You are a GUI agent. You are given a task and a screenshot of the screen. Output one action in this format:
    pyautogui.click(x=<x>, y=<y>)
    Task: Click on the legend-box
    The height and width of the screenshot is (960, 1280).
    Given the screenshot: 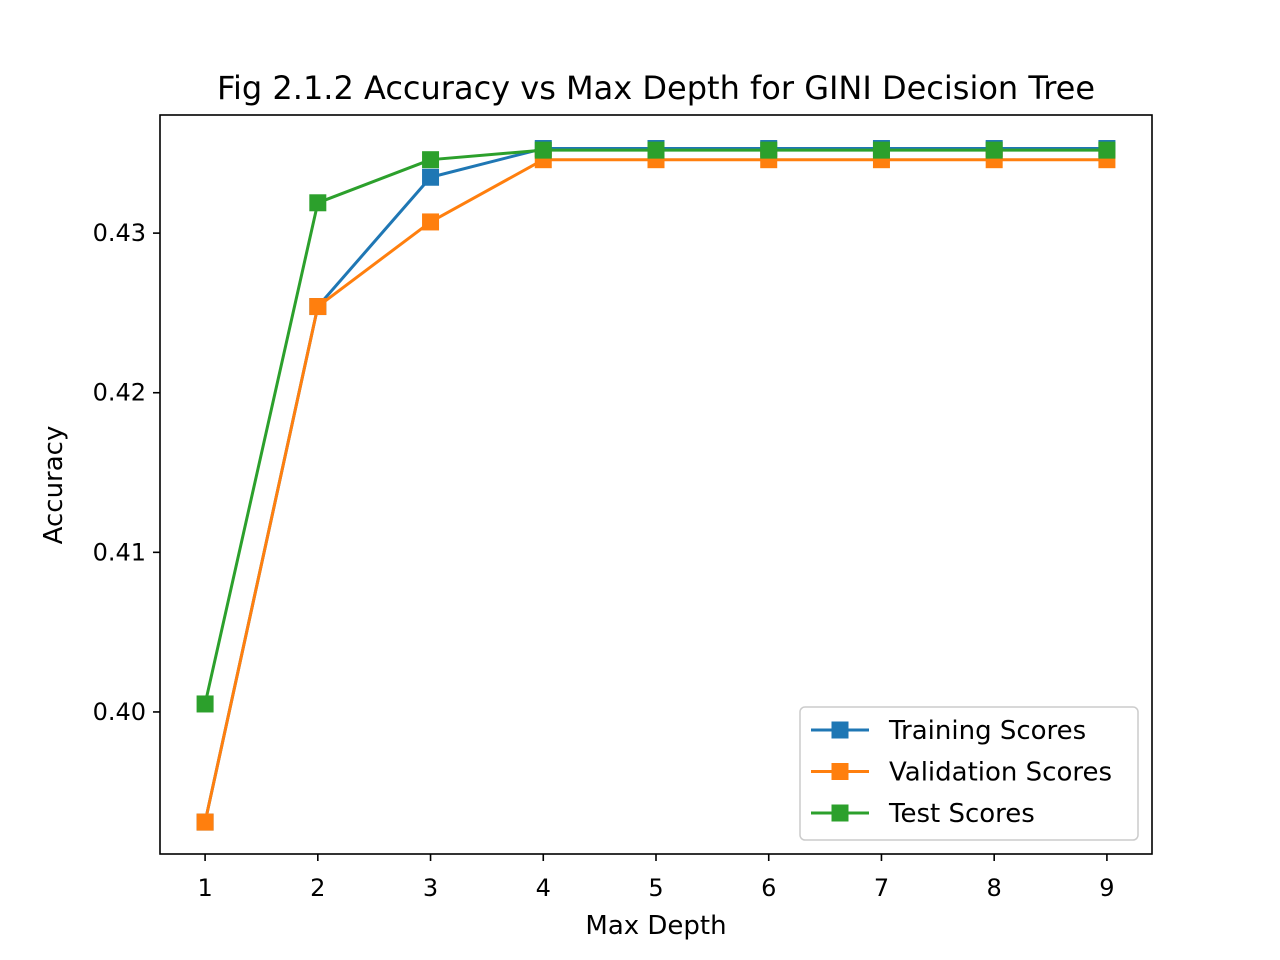 What is the action you would take?
    pyautogui.click(x=969, y=773)
    